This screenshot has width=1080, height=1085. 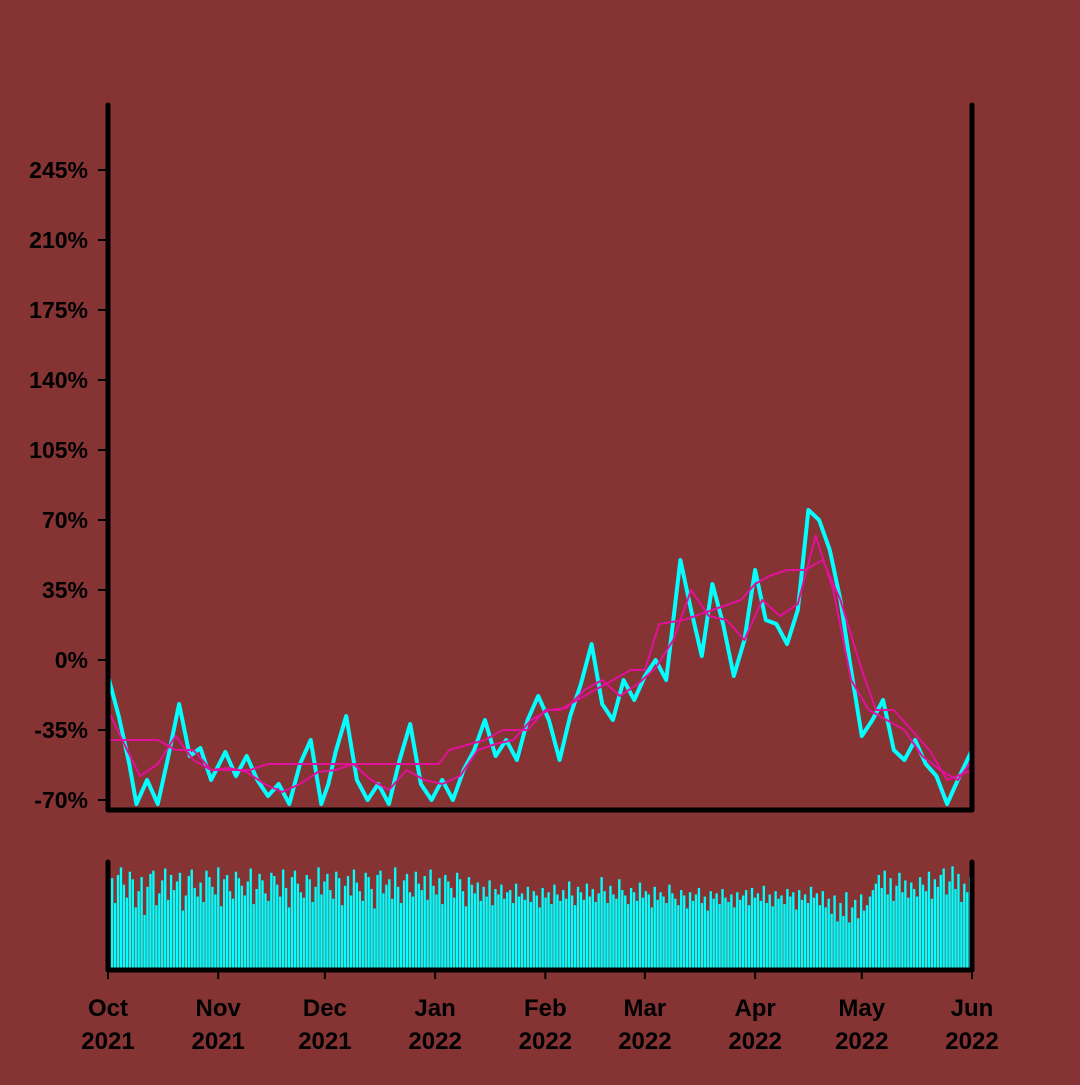 What do you see at coordinates (754, 1008) in the screenshot?
I see `x-tick-label-month: Apr` at bounding box center [754, 1008].